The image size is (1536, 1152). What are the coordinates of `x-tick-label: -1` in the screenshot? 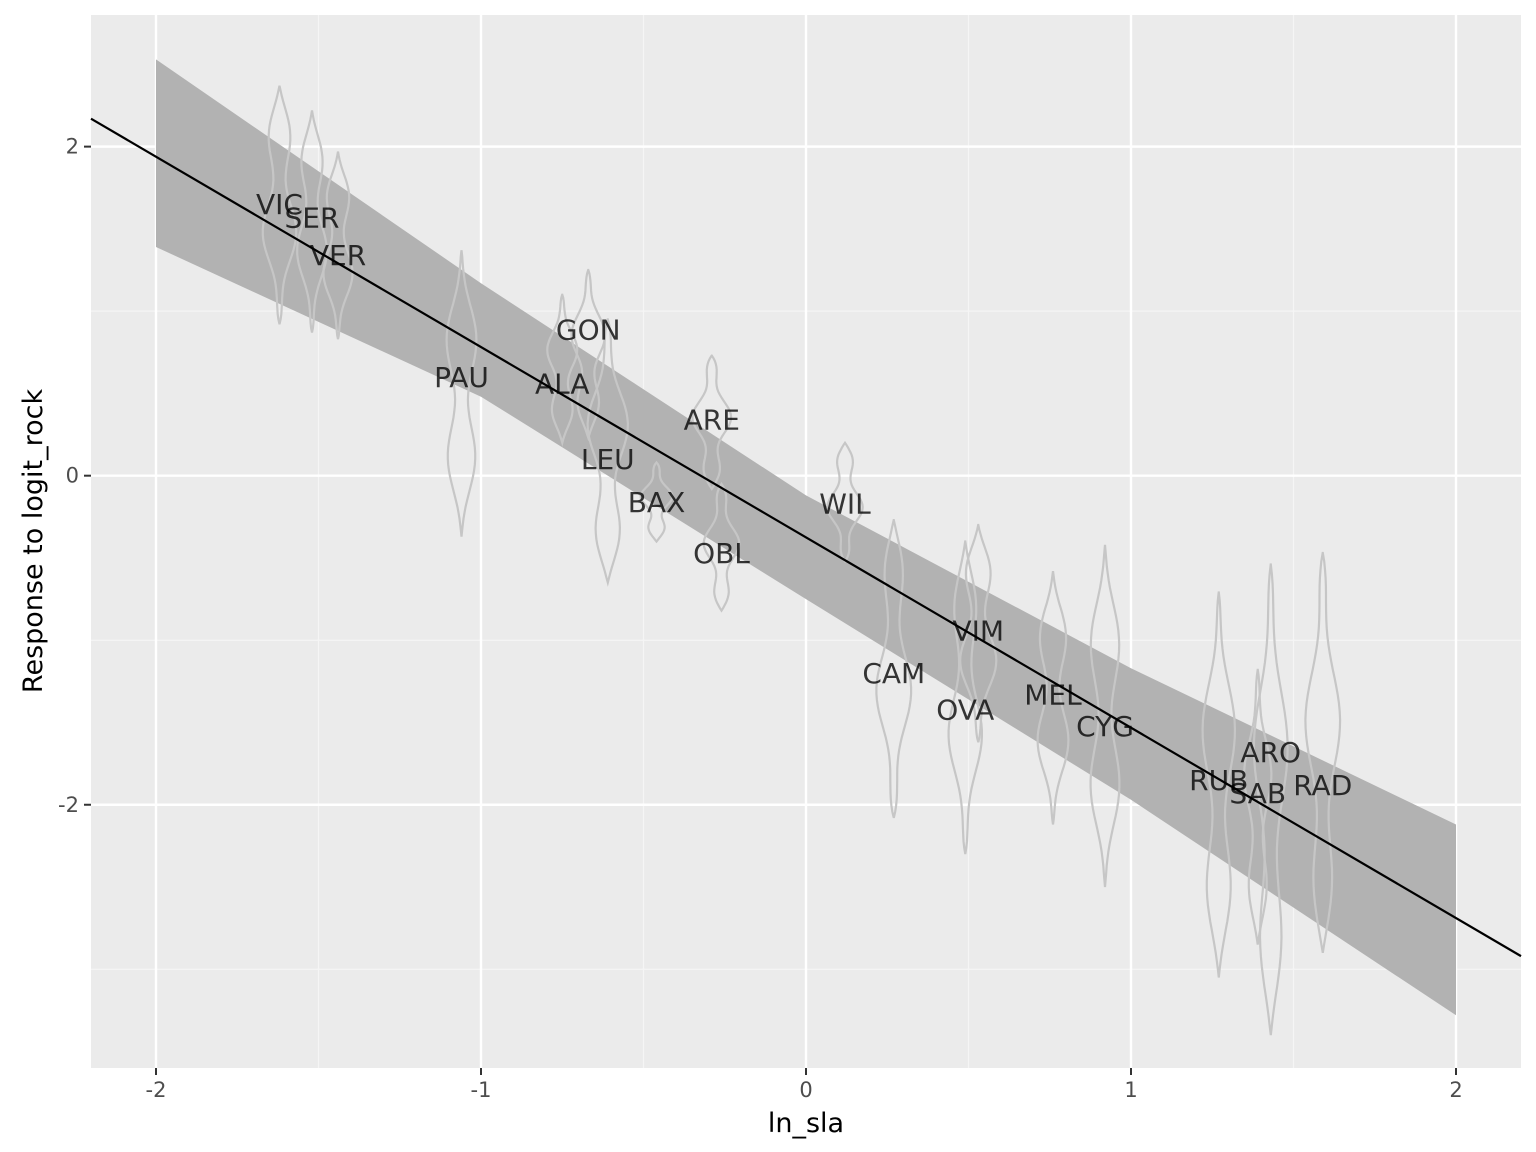 It's located at (481, 1090).